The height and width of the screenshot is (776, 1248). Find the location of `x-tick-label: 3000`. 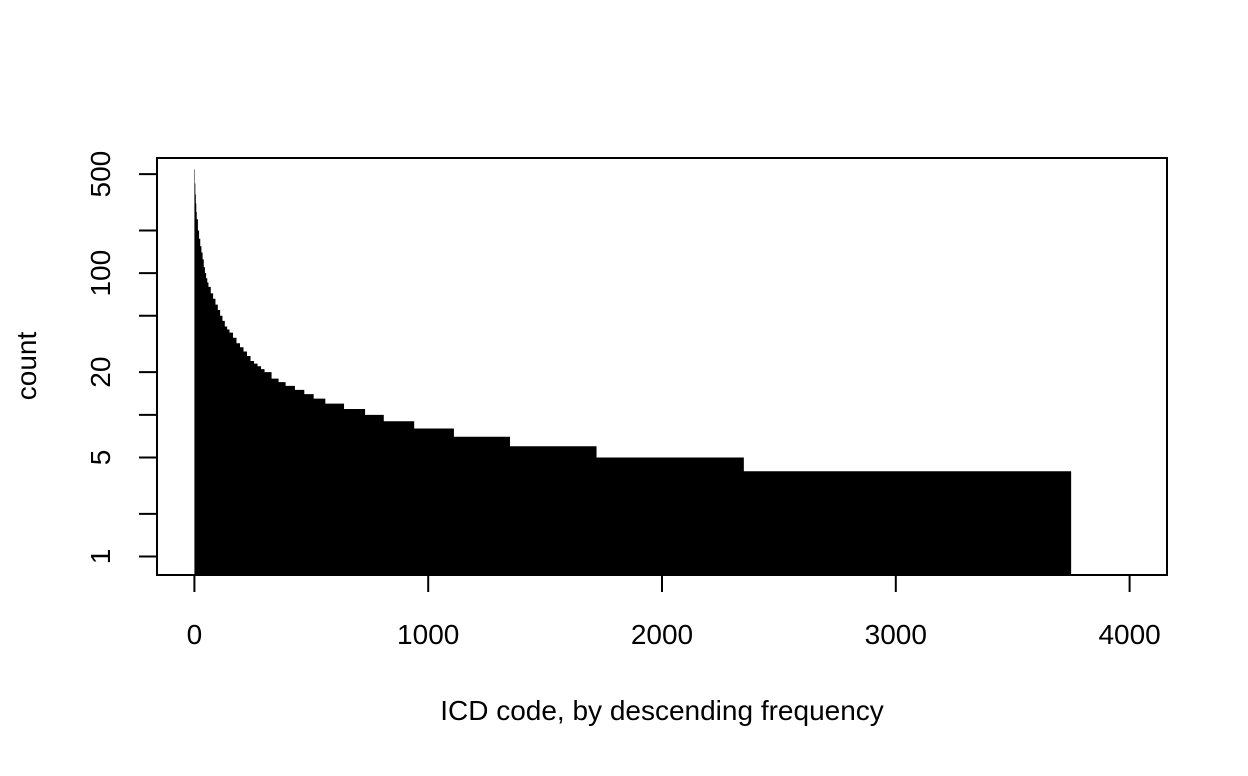

x-tick-label: 3000 is located at coordinates (896, 634).